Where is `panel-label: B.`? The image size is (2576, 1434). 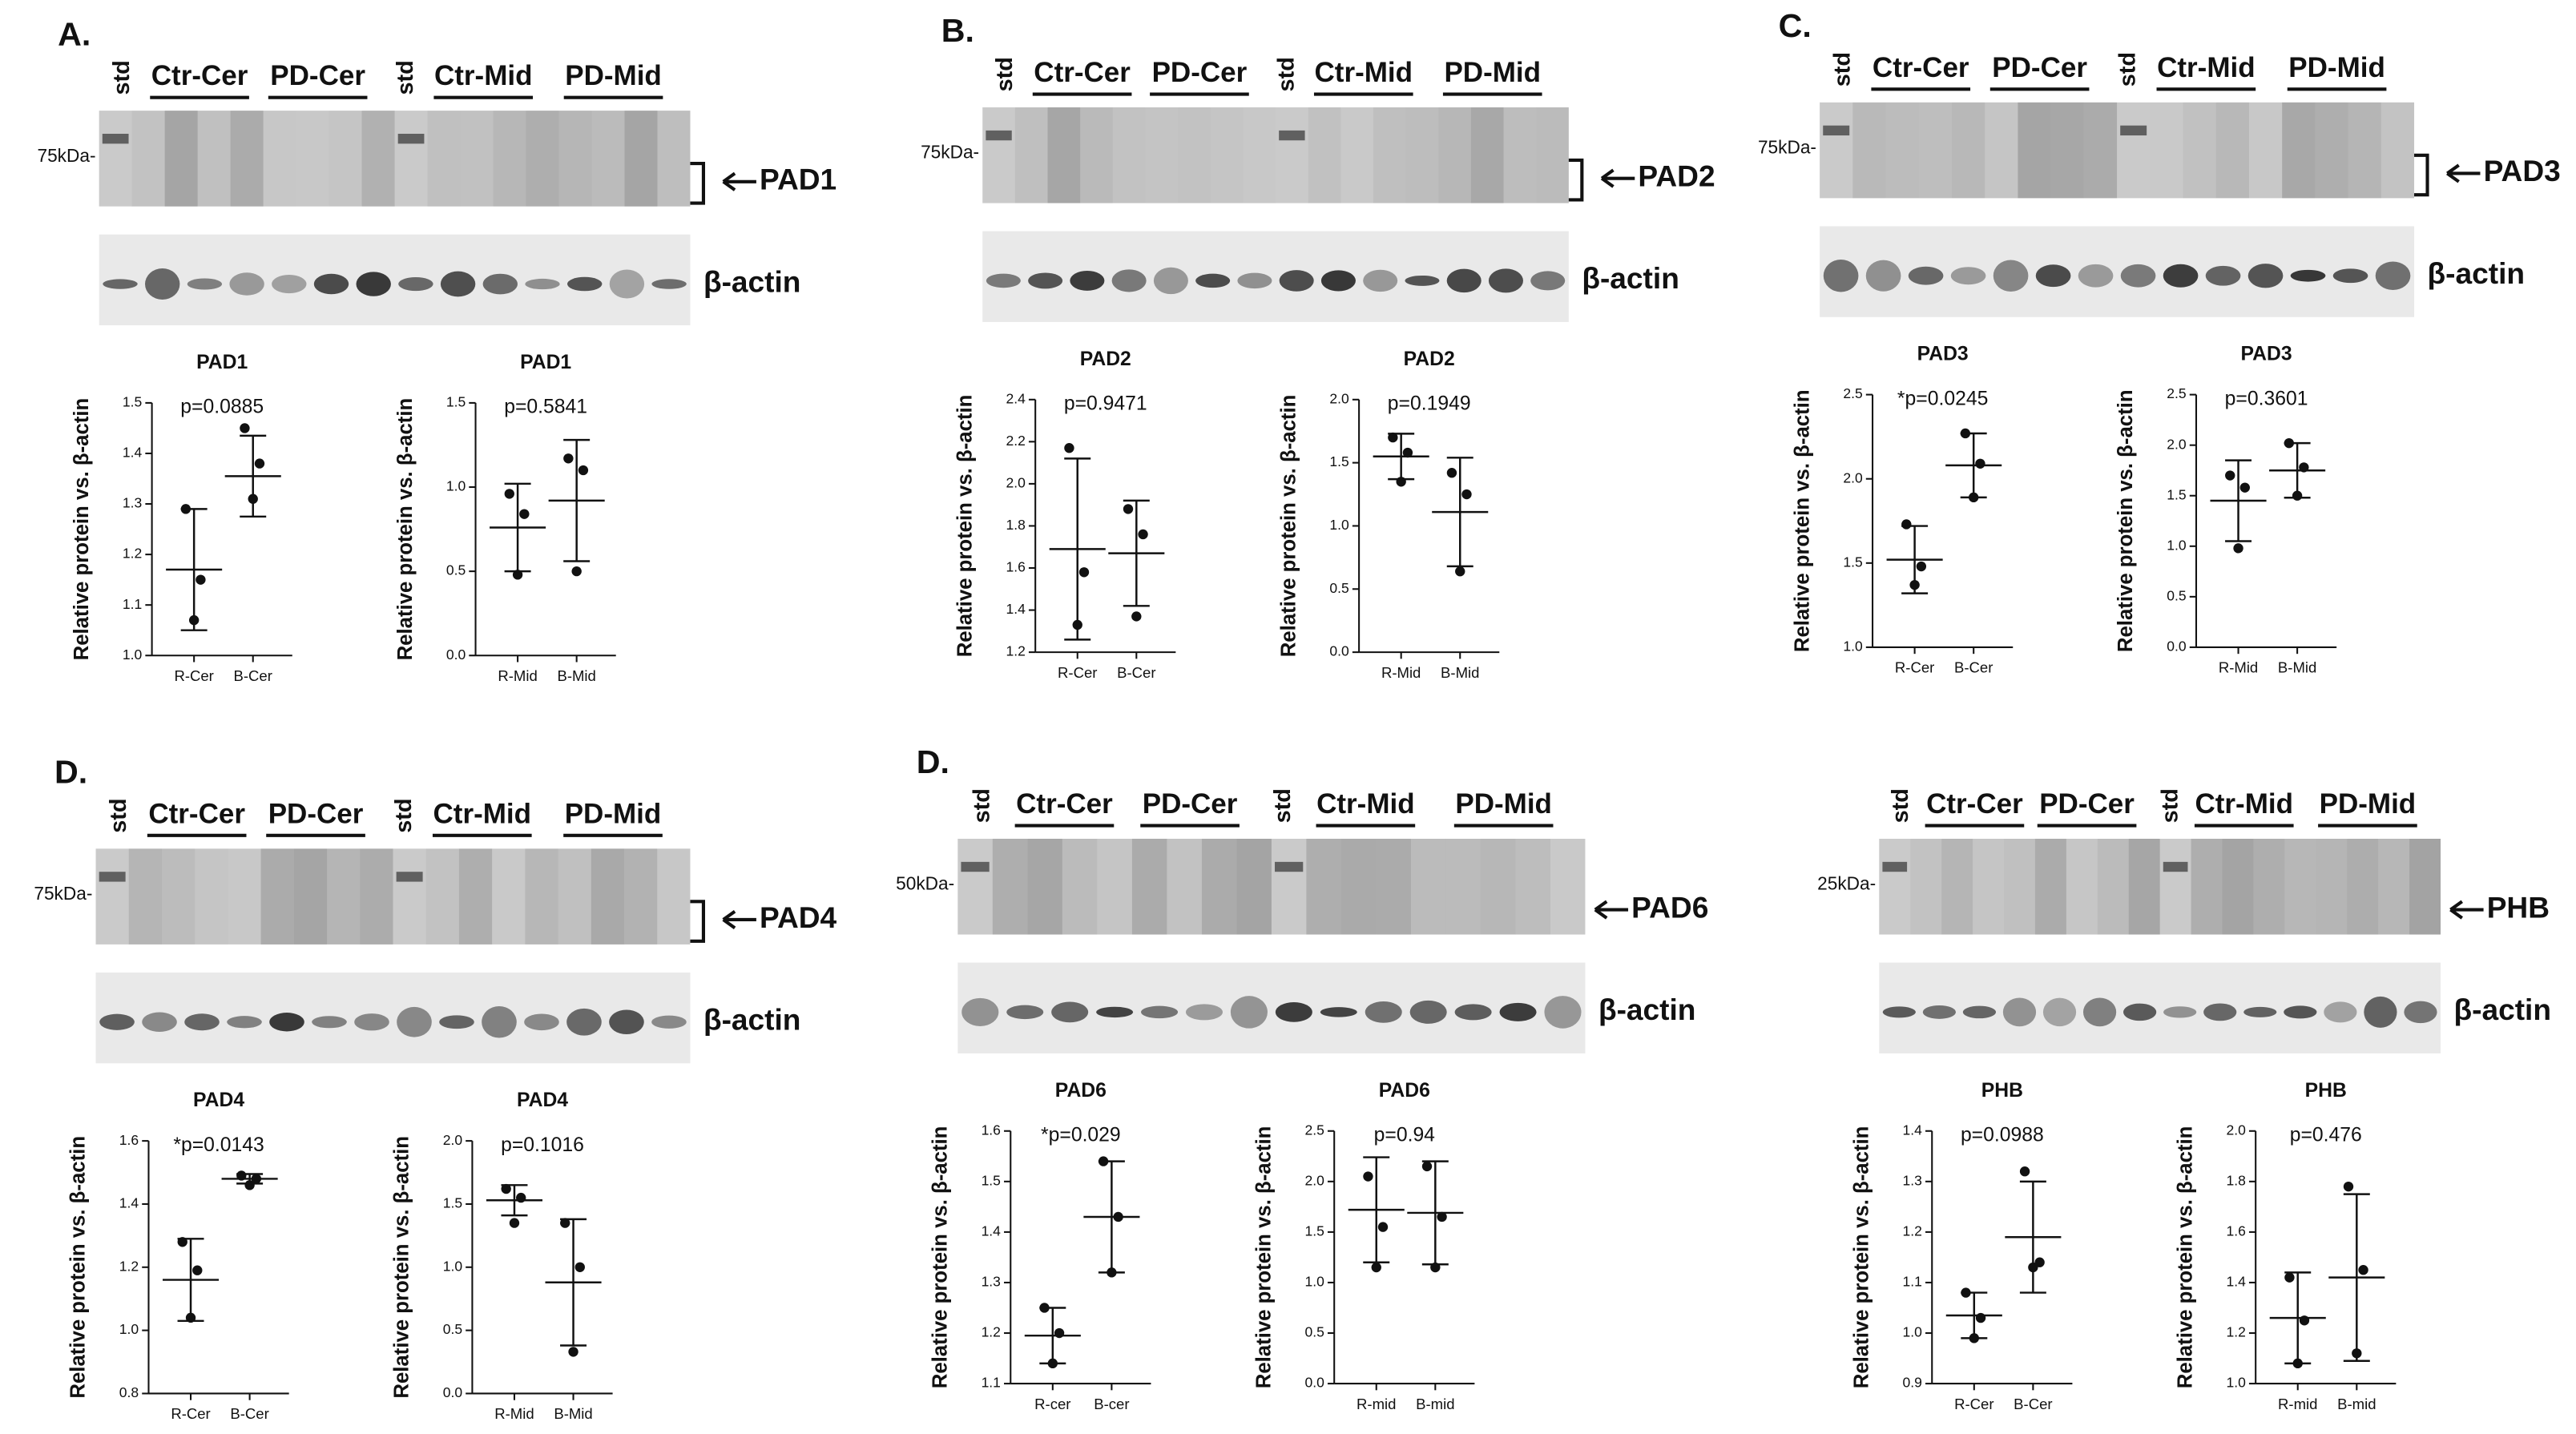 panel-label: B. is located at coordinates (957, 31).